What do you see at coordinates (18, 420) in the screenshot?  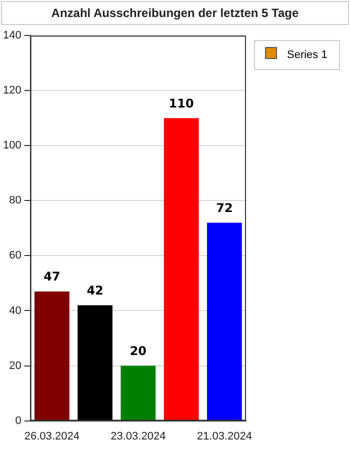 I see `y-tick-label: 0` at bounding box center [18, 420].